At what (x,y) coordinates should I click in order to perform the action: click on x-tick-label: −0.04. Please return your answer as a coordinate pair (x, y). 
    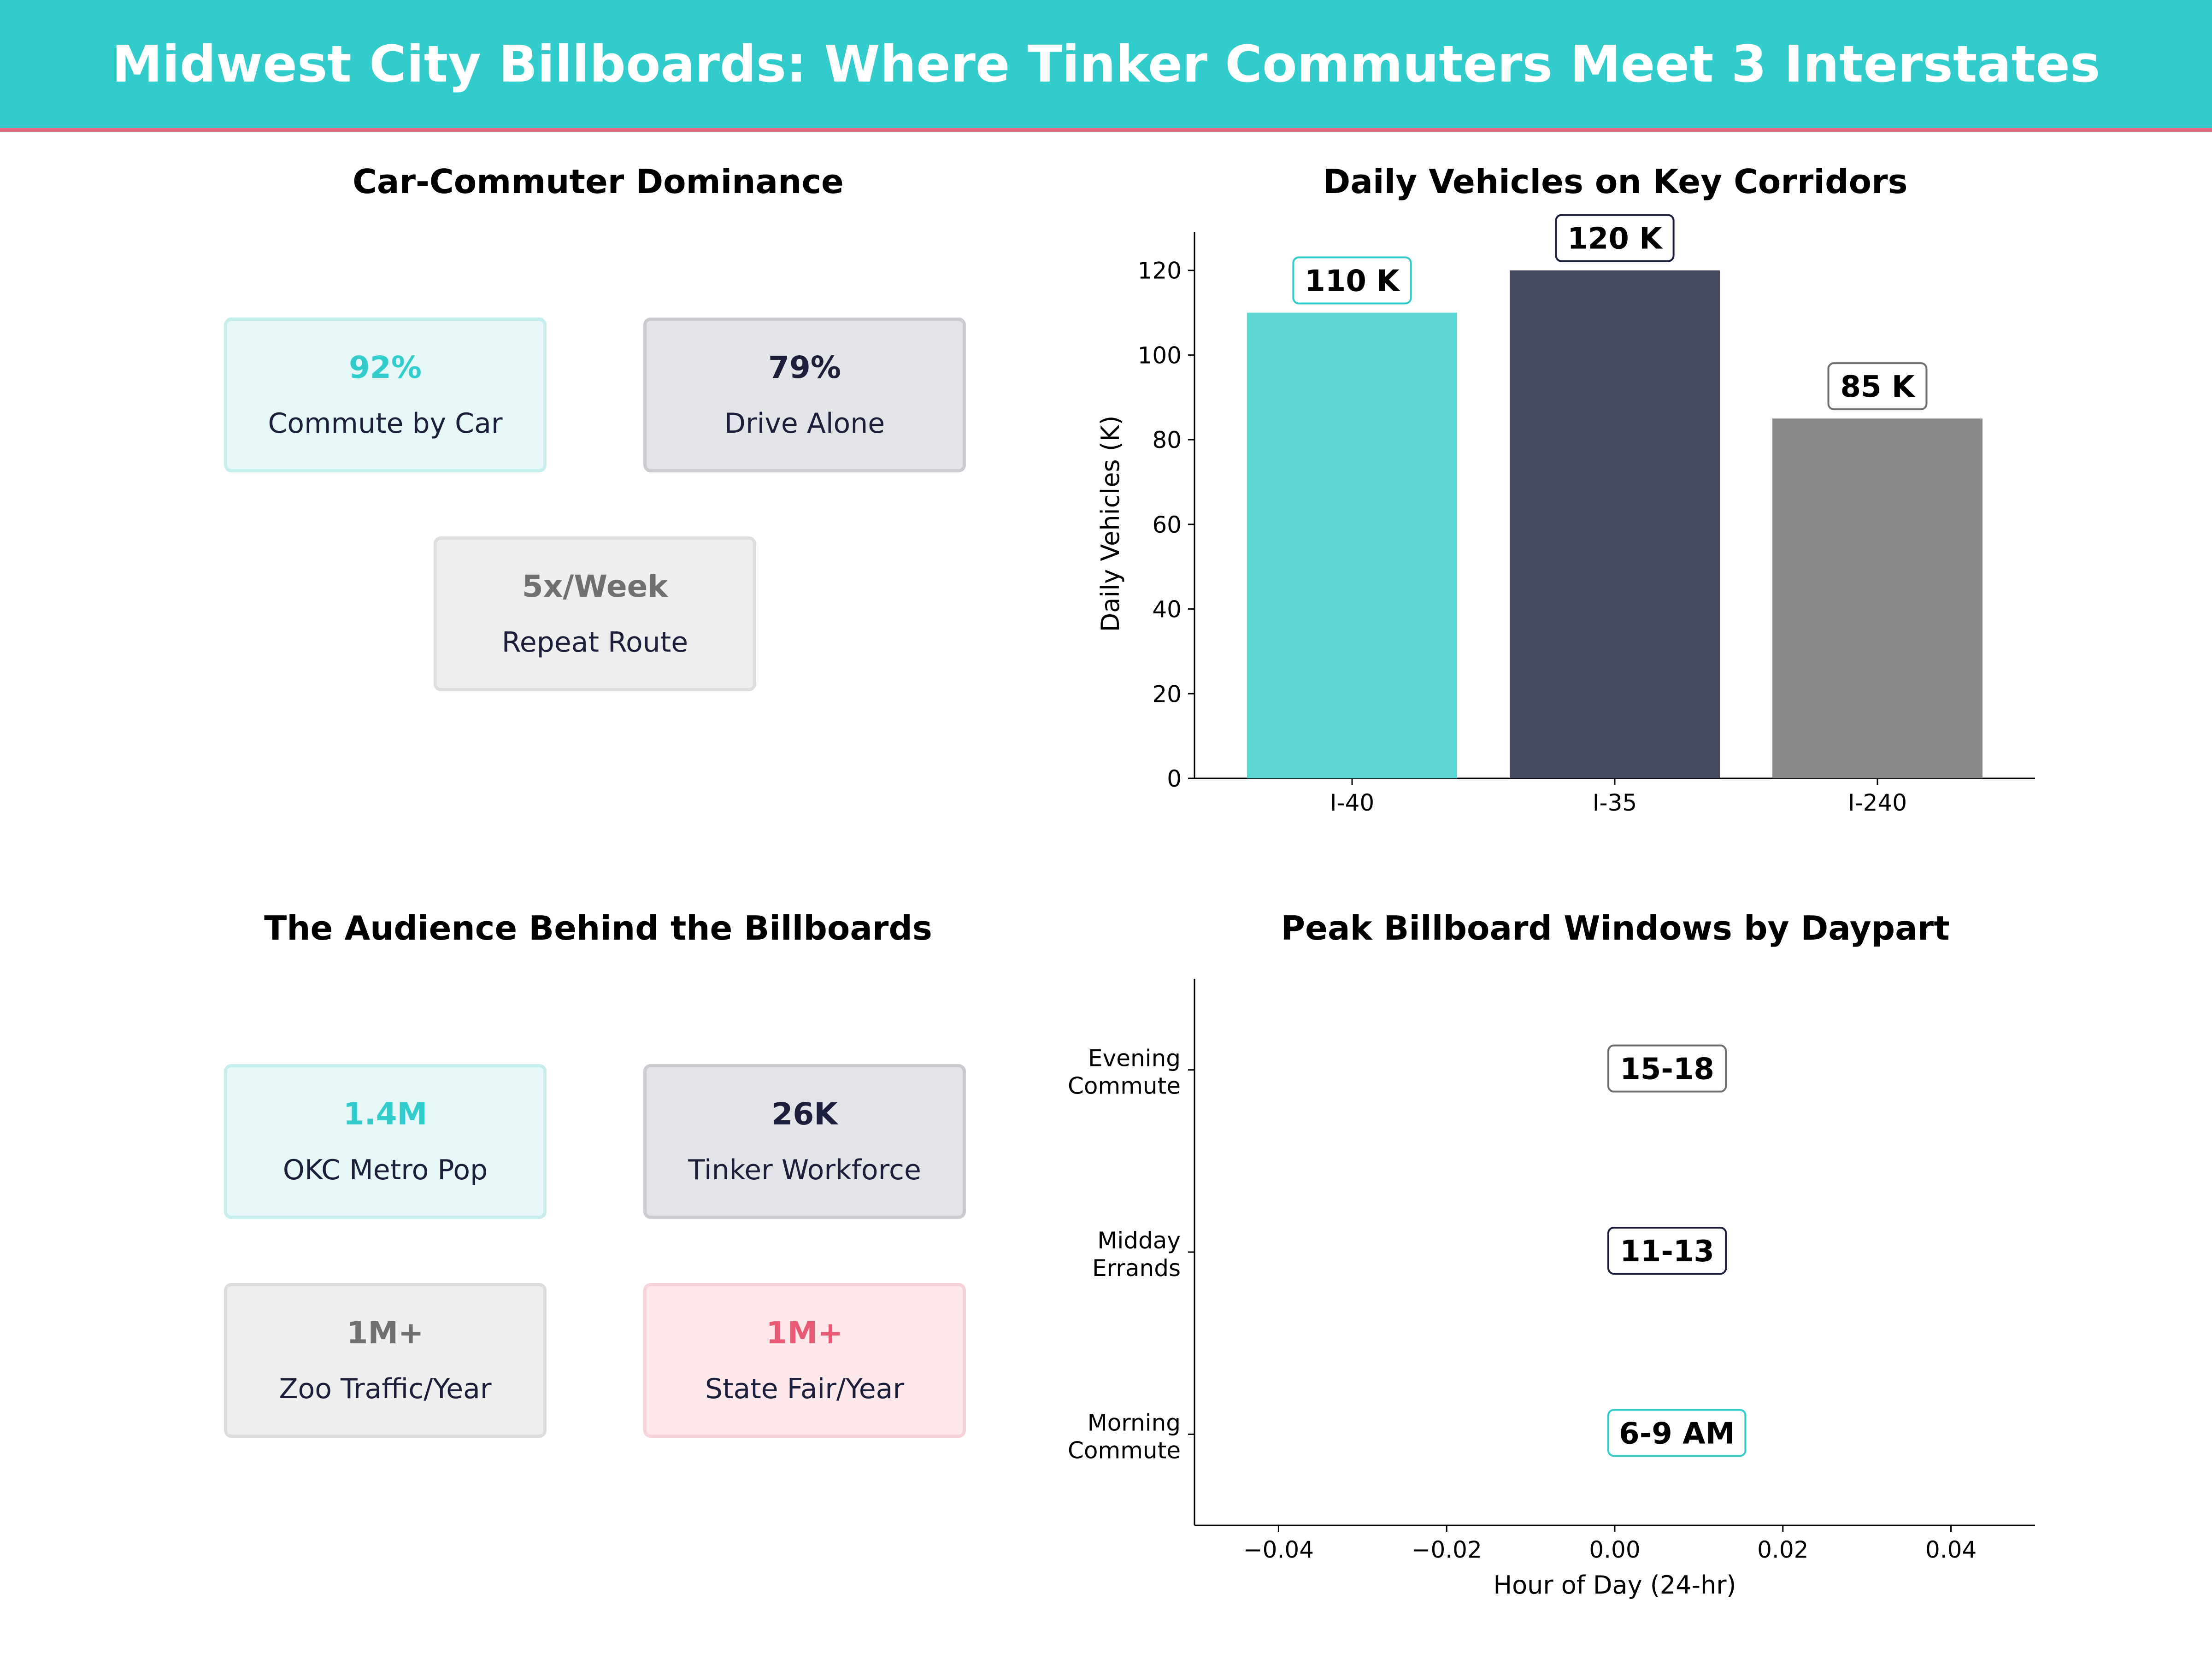
    Looking at the image, I should click on (1278, 1549).